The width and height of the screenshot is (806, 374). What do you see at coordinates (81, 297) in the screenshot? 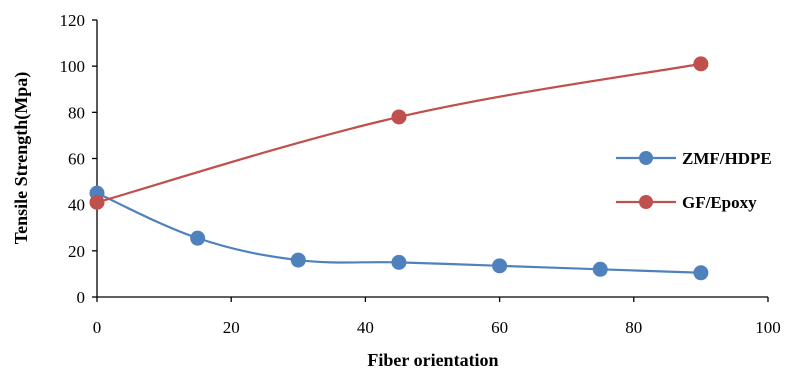
I see `y-tick-label: 0` at bounding box center [81, 297].